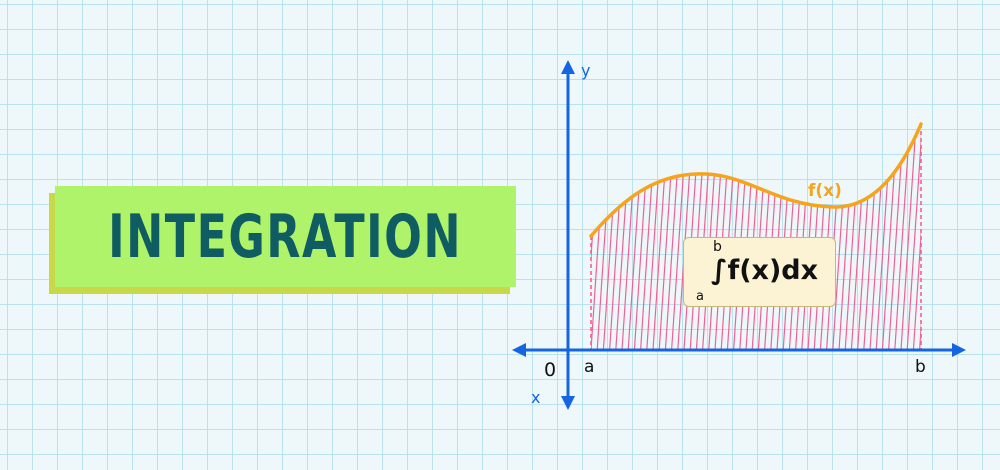 This screenshot has width=1000, height=470. Describe the element at coordinates (717, 247) in the screenshot. I see `formula-upper-limit: b` at that location.